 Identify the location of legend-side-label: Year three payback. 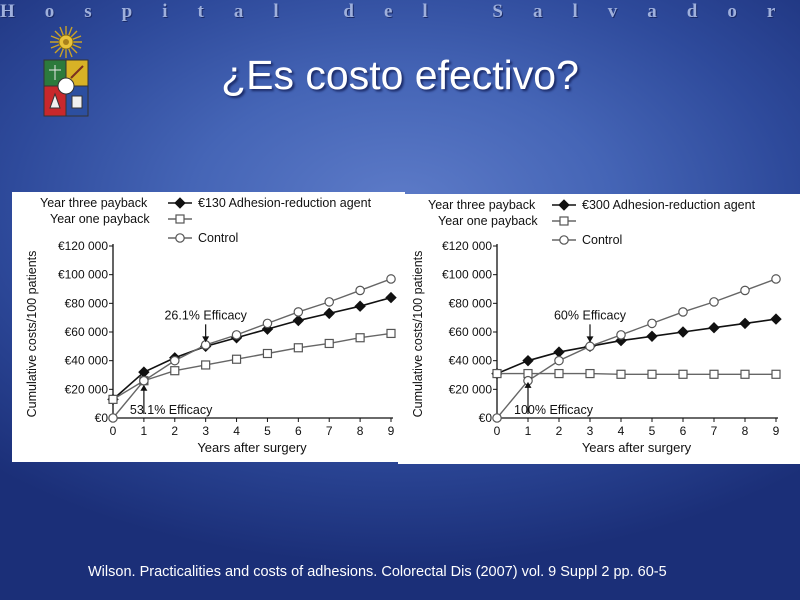
(482, 205).